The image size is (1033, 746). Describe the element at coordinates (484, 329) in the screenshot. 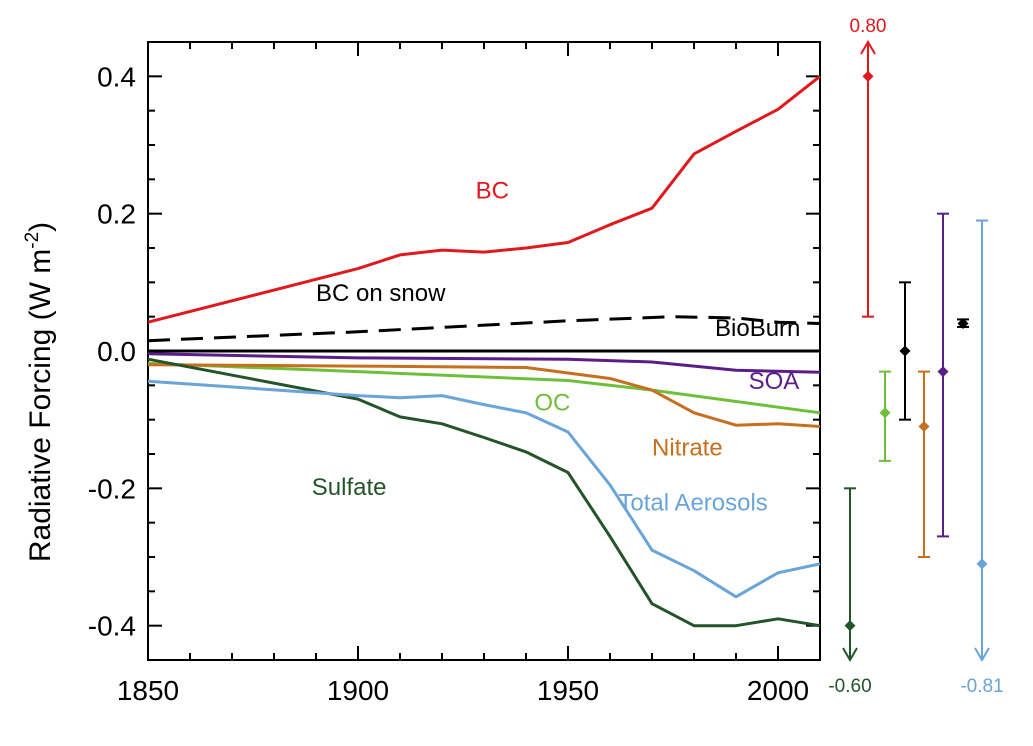

I see `series-line-bc-on-snow` at that location.